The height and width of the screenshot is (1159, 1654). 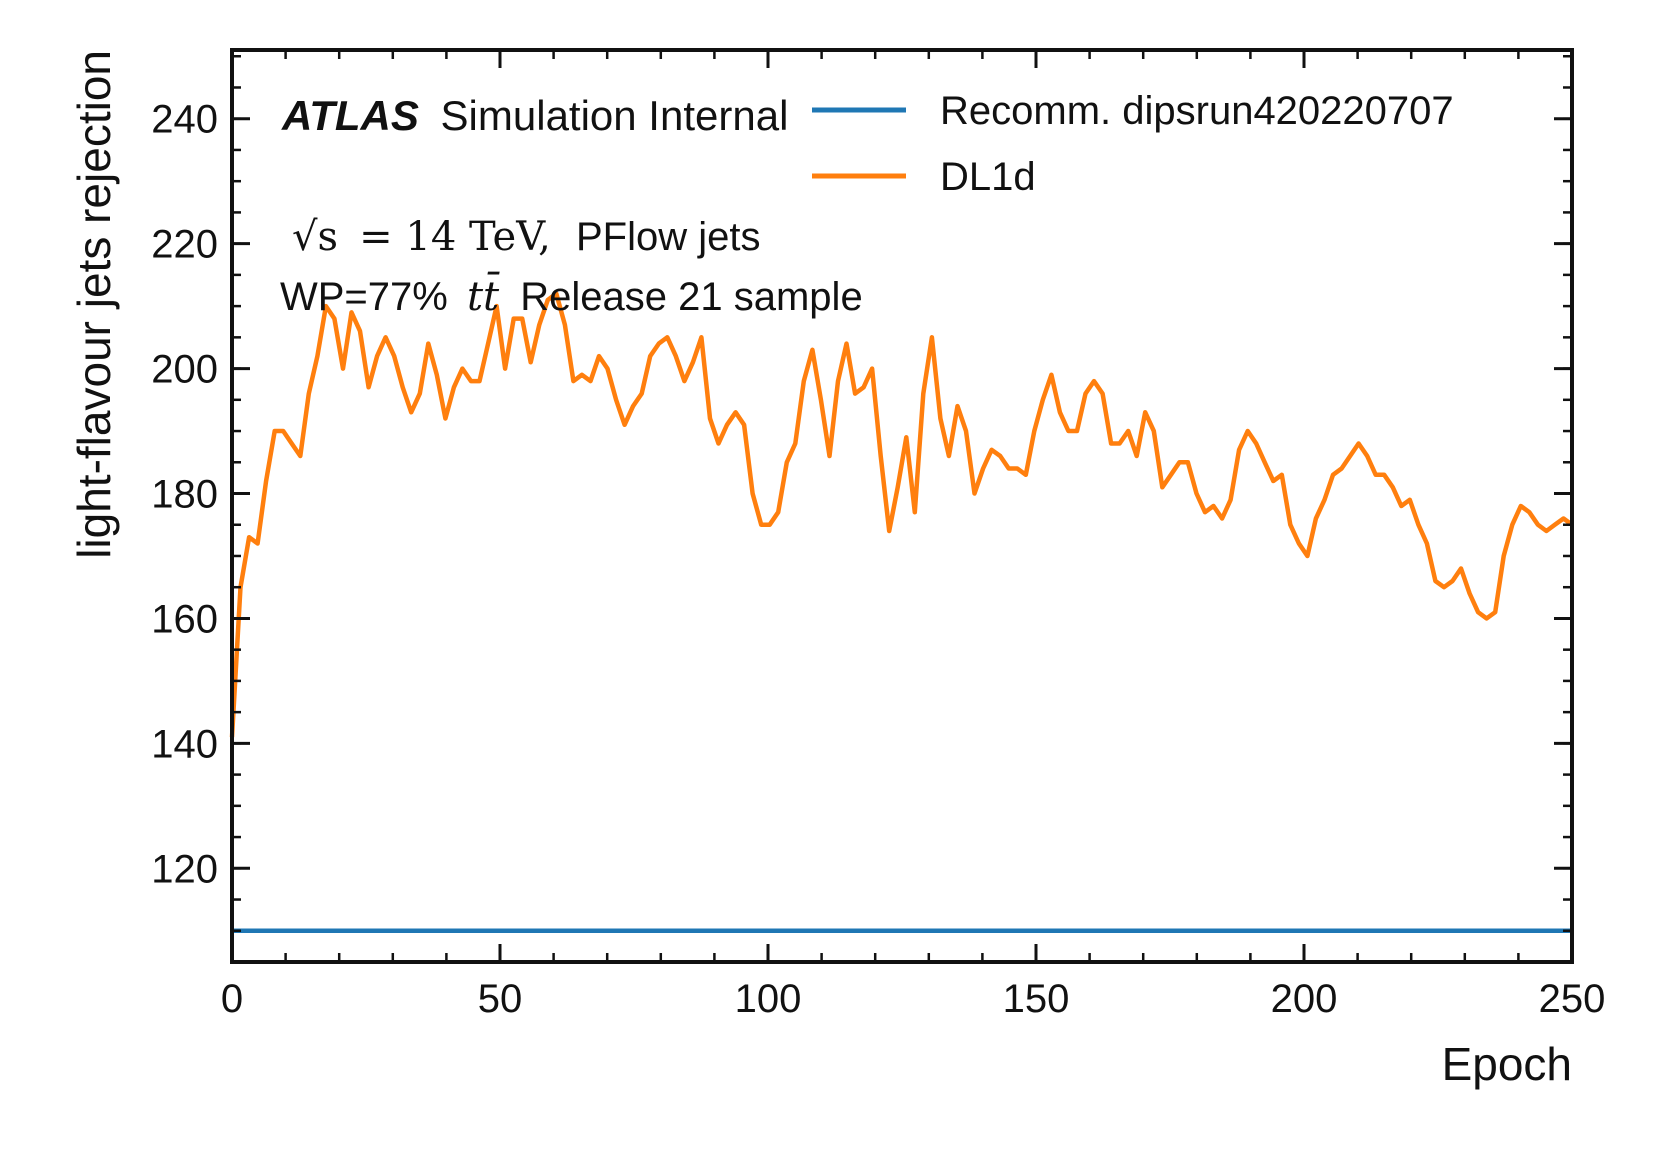 I want to click on x-tick-label: 100, so click(x=768, y=999).